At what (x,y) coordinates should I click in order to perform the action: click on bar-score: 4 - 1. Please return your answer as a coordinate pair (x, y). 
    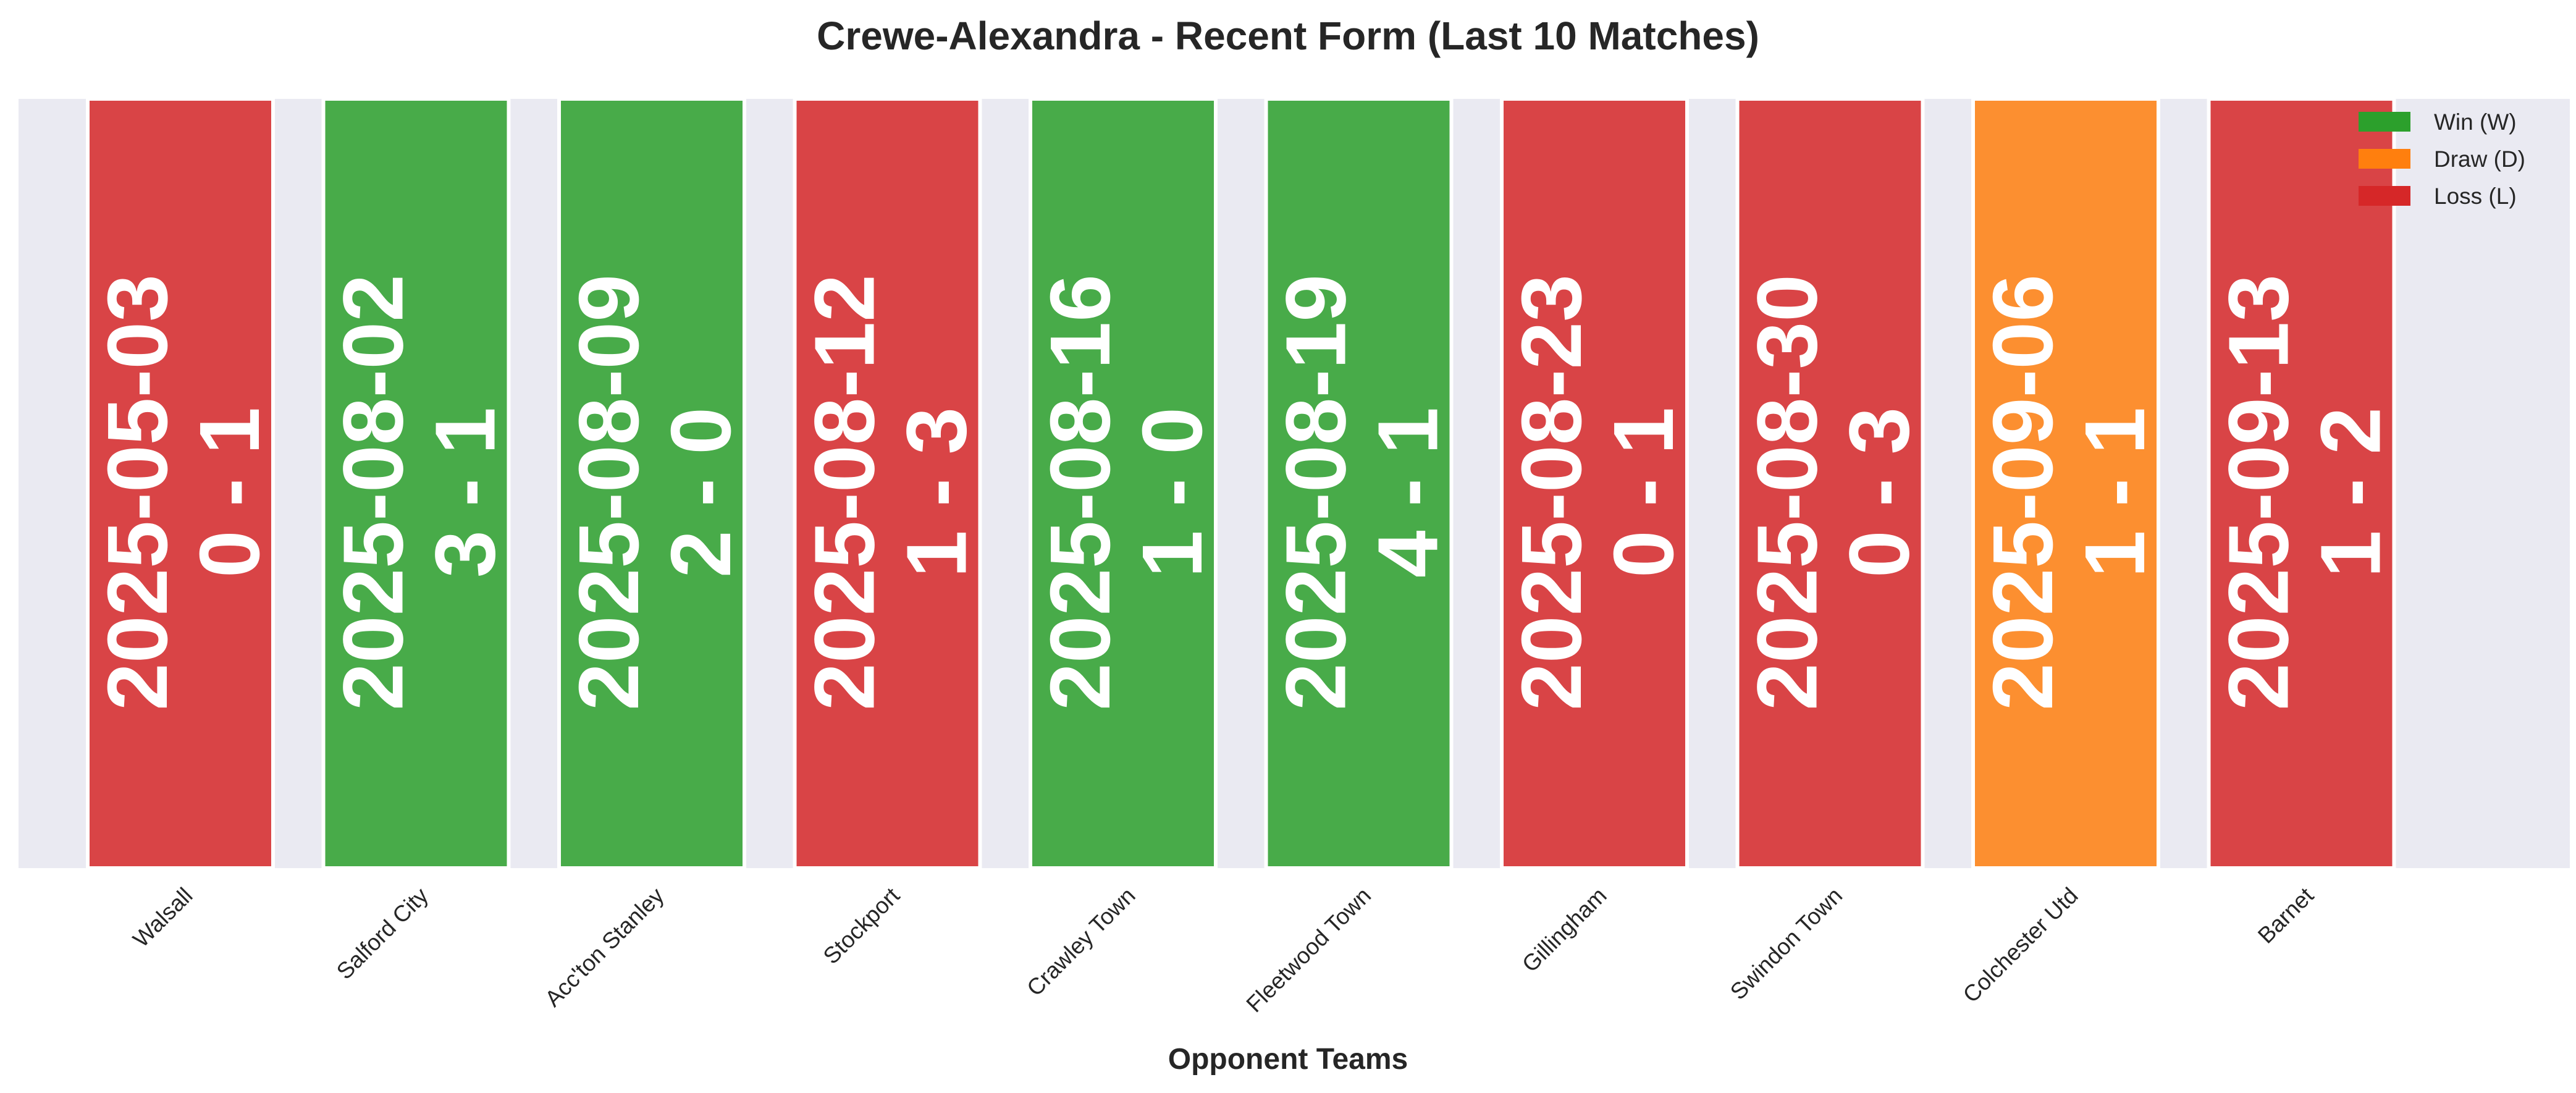
    Looking at the image, I should click on (1408, 493).